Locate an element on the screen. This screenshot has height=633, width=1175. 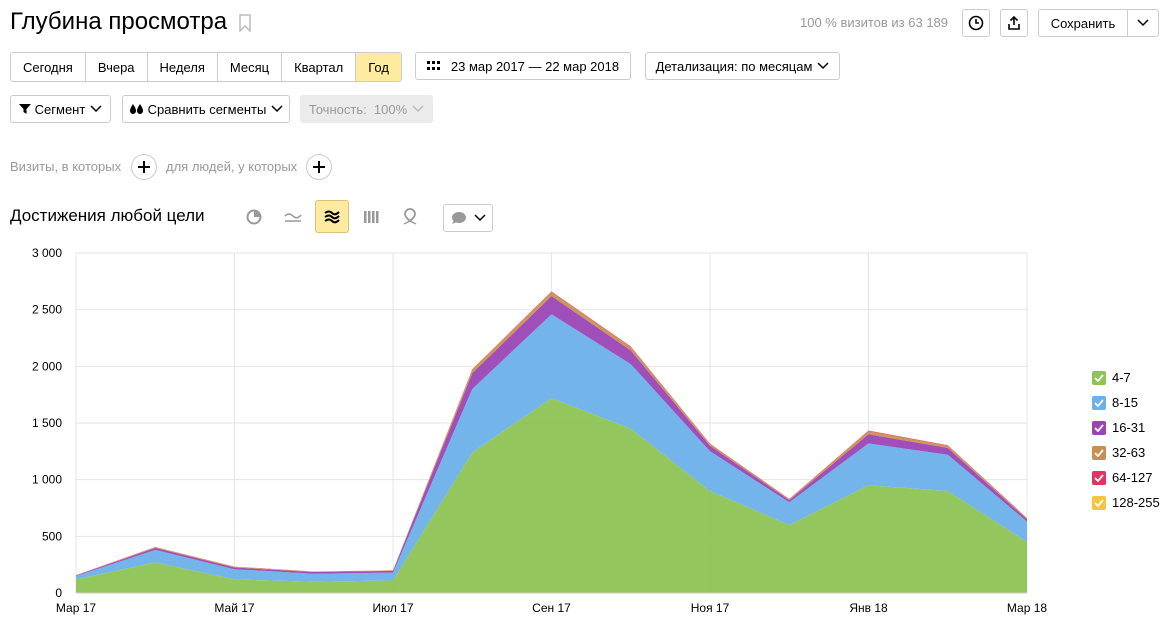
segment-label: Сегмент is located at coordinates (60, 109).